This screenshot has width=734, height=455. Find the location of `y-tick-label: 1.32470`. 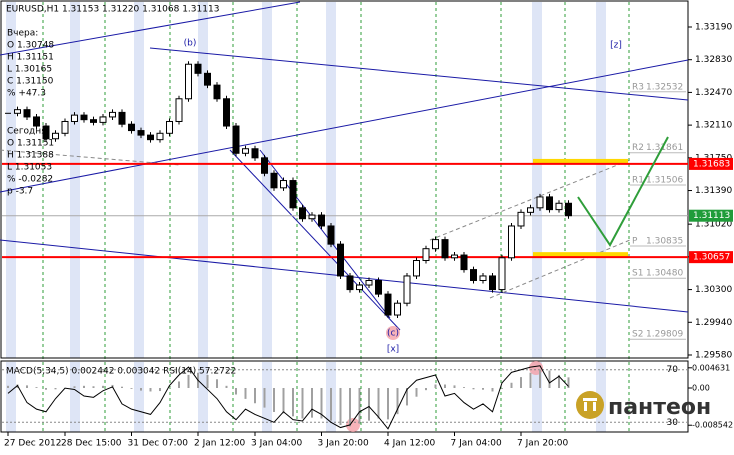

y-tick-label: 1.32470 is located at coordinates (713, 93).